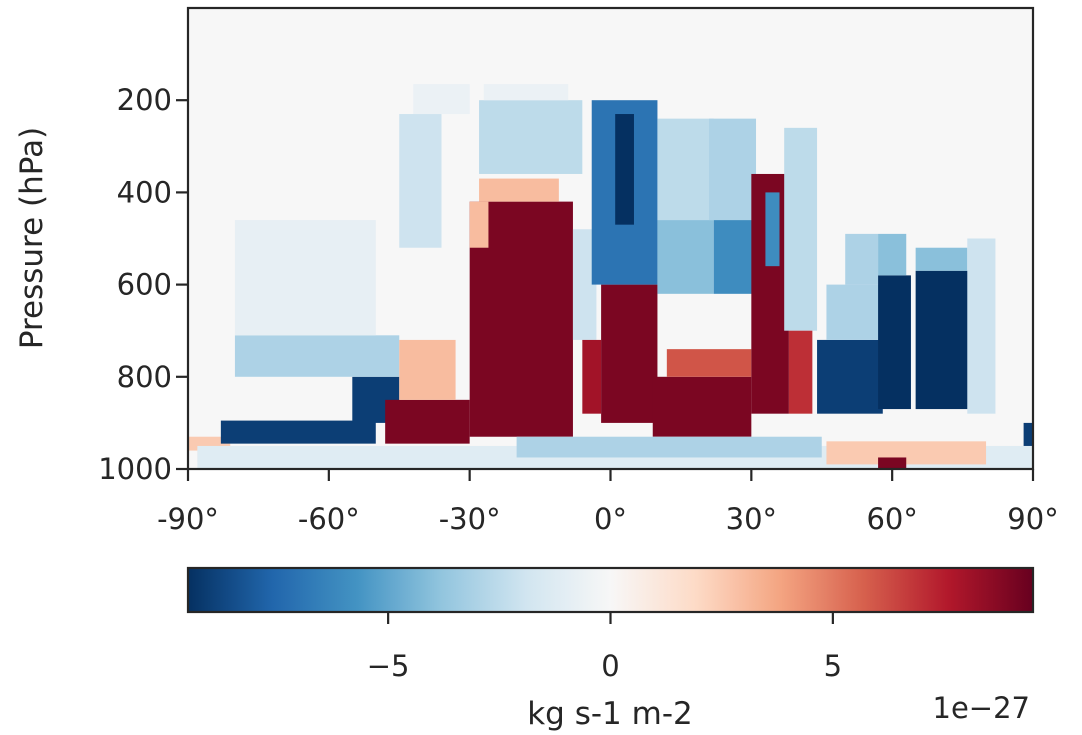  What do you see at coordinates (891, 519) in the screenshot?
I see `x-tick-label: 60°` at bounding box center [891, 519].